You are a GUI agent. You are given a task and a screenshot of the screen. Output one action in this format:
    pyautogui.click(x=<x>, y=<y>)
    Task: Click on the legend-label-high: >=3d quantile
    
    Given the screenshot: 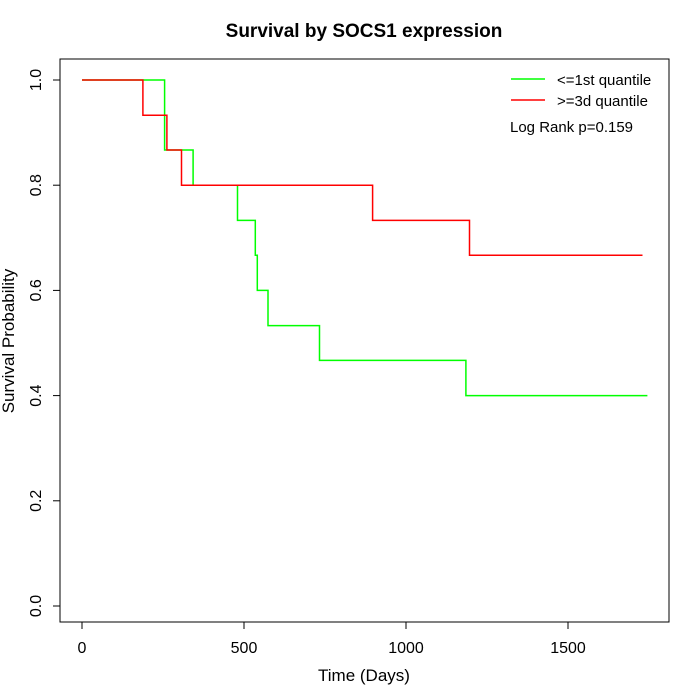 What is the action you would take?
    pyautogui.click(x=602, y=101)
    